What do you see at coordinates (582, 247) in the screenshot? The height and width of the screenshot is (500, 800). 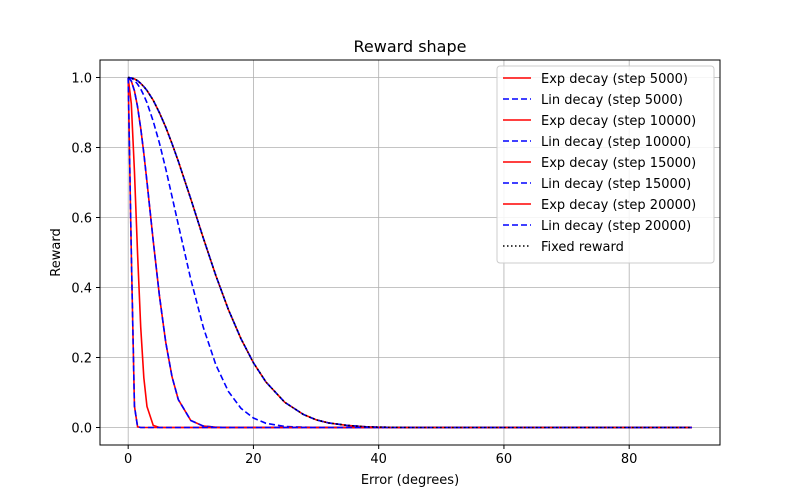 I see `legend-label: Fixed reward` at bounding box center [582, 247].